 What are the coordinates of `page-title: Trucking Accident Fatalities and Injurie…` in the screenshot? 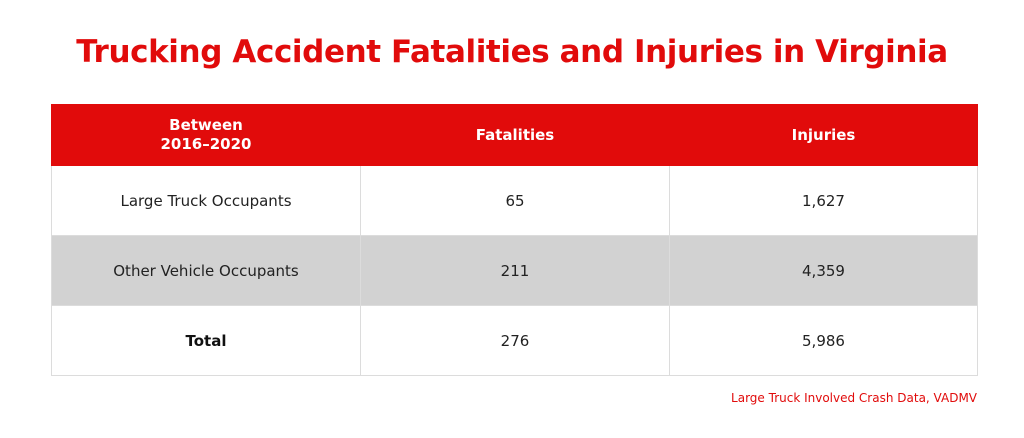 It's located at (512, 52).